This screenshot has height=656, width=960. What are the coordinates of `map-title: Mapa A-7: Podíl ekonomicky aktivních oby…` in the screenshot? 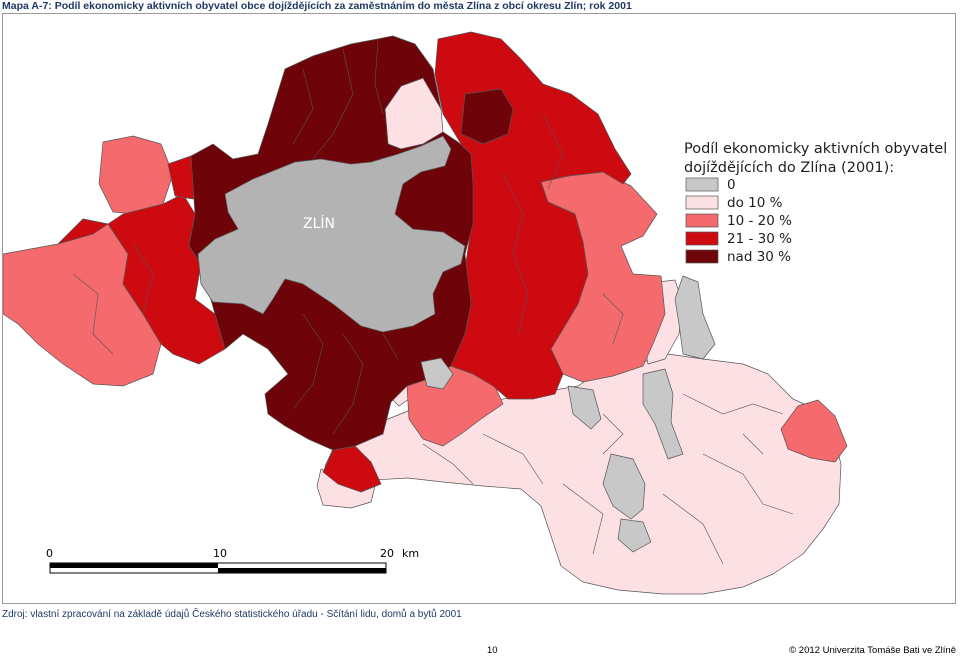 It's located at (317, 6).